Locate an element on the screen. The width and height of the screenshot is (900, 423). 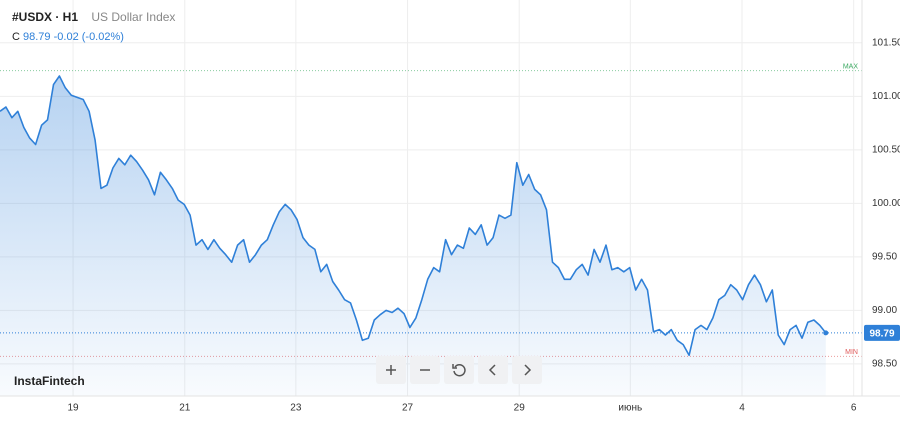
quote: C 98.79 -0.02 (-0.02%) is located at coordinates (68, 37).